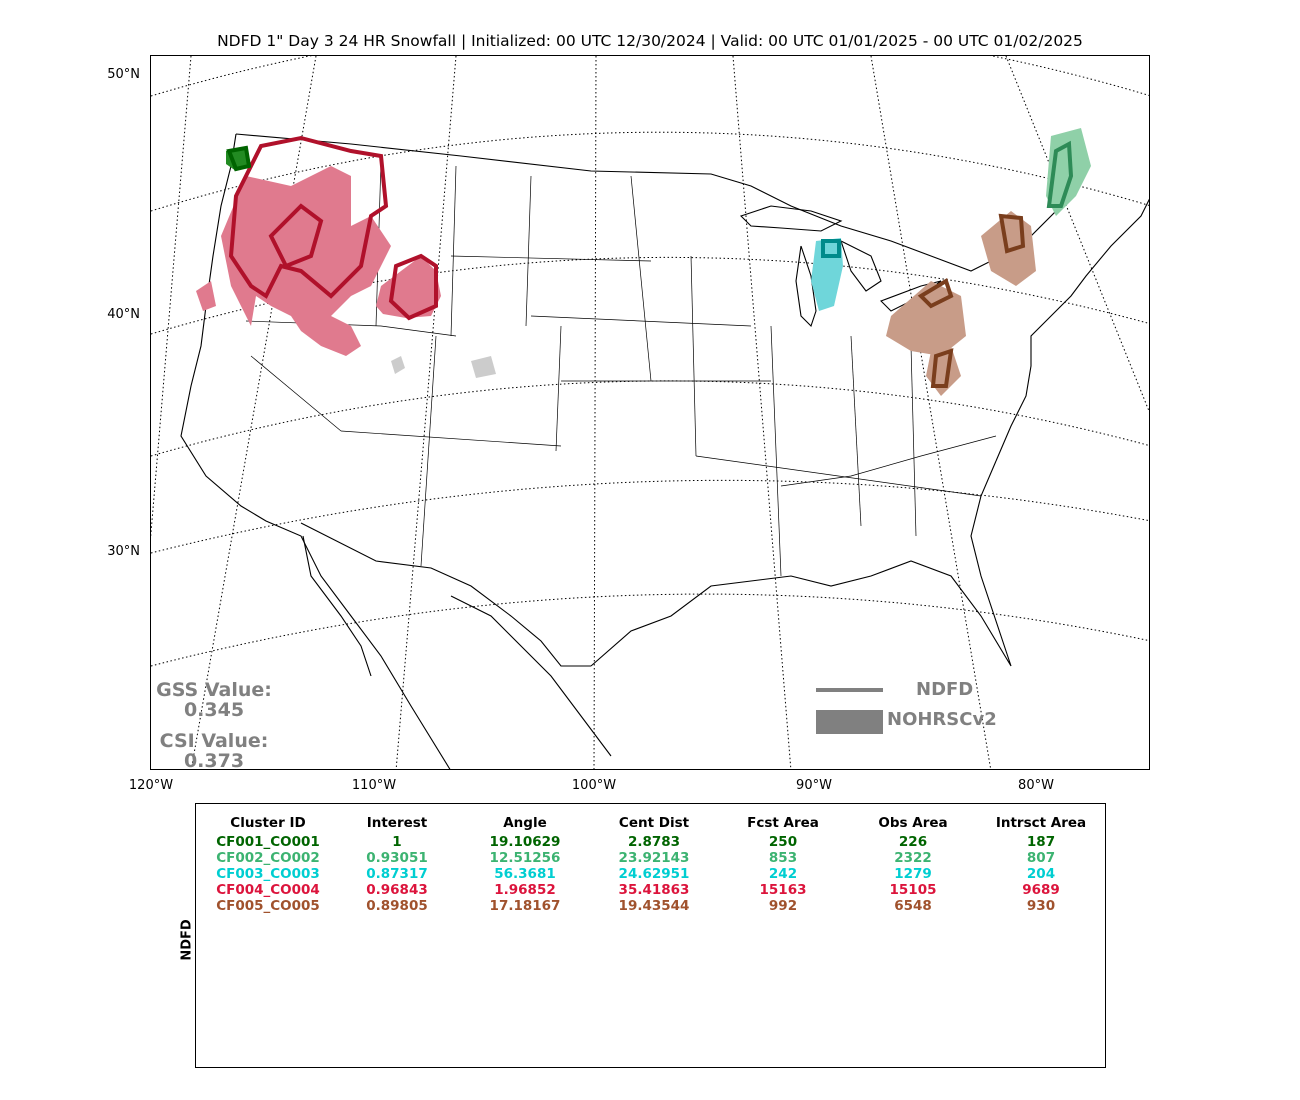 The height and width of the screenshot is (1100, 1300). Describe the element at coordinates (913, 842) in the screenshot. I see `cell-obs-area: 226` at that location.